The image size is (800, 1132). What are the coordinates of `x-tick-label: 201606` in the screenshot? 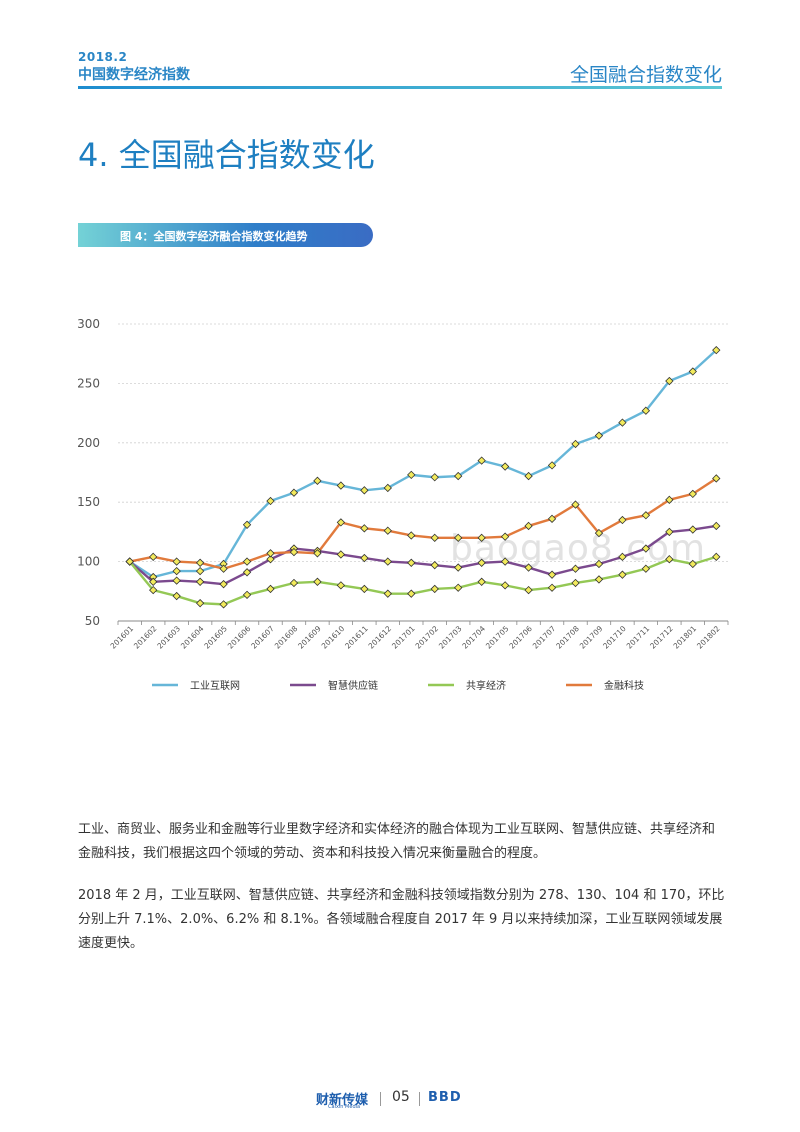 It's located at (239, 637).